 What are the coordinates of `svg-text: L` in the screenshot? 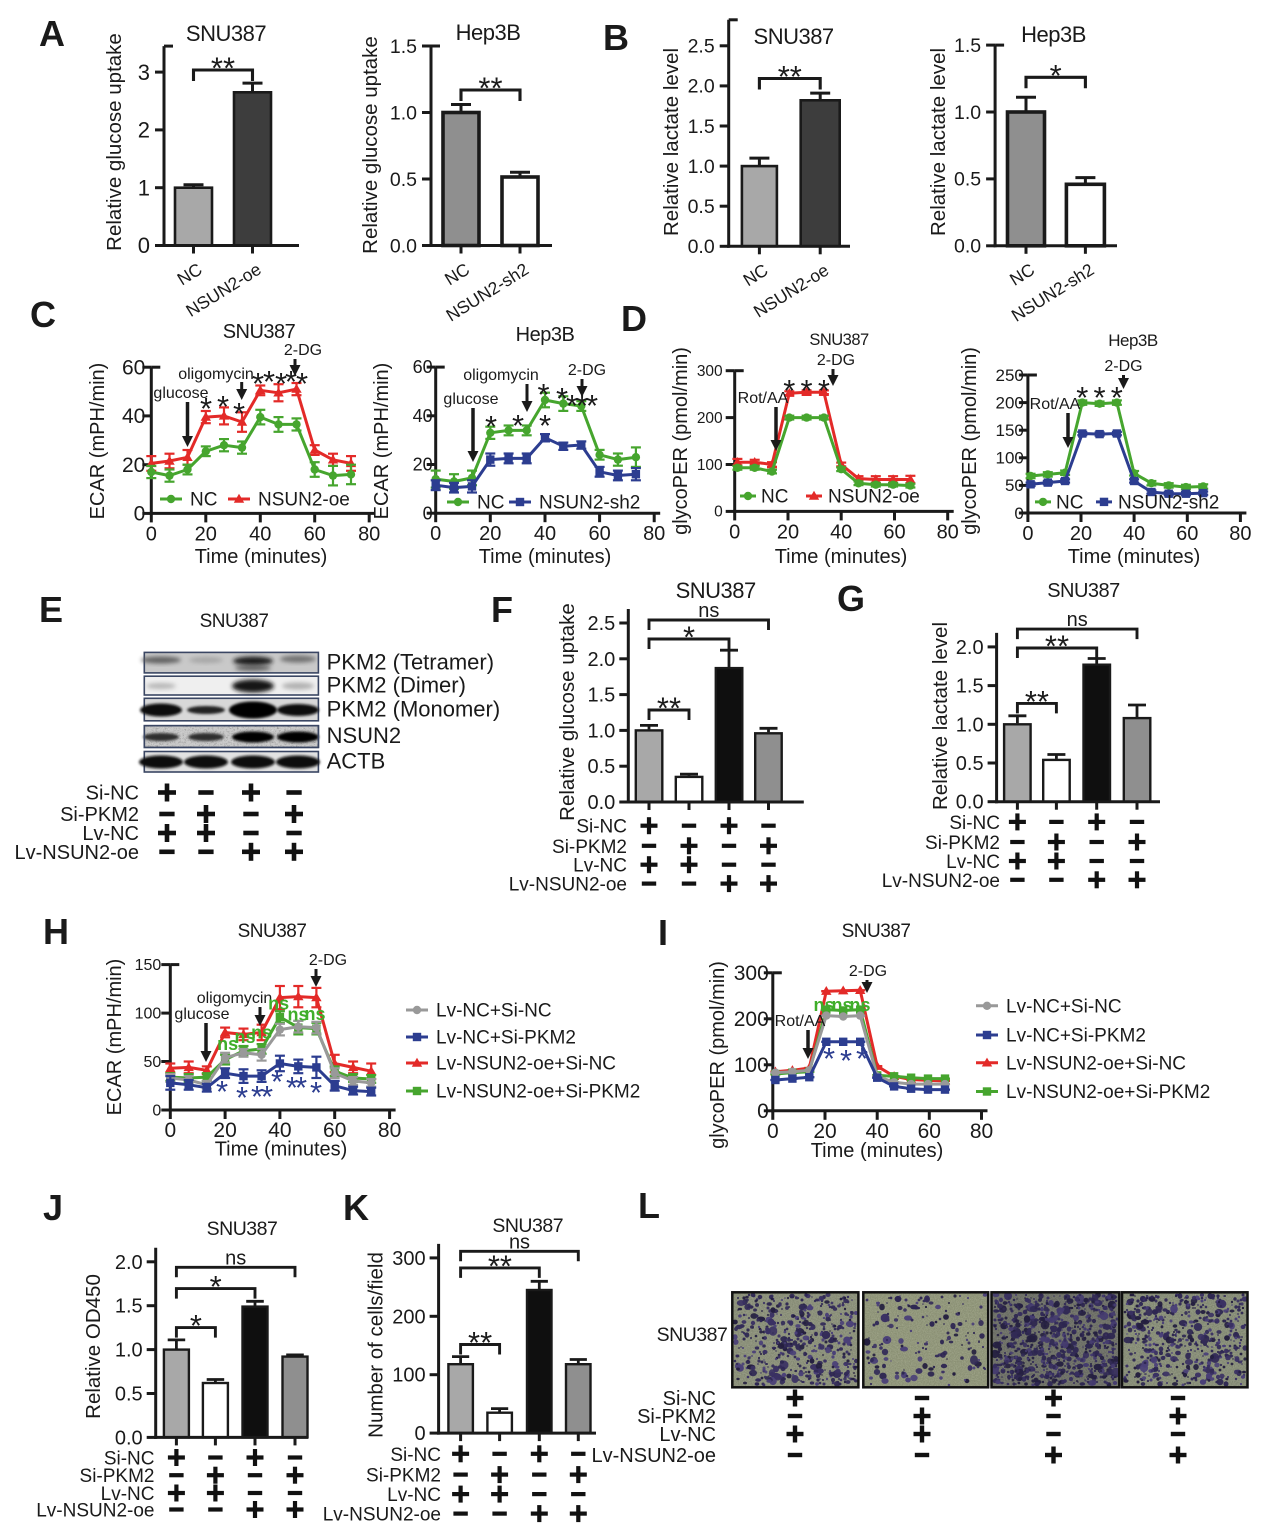 It's located at (649, 1205).